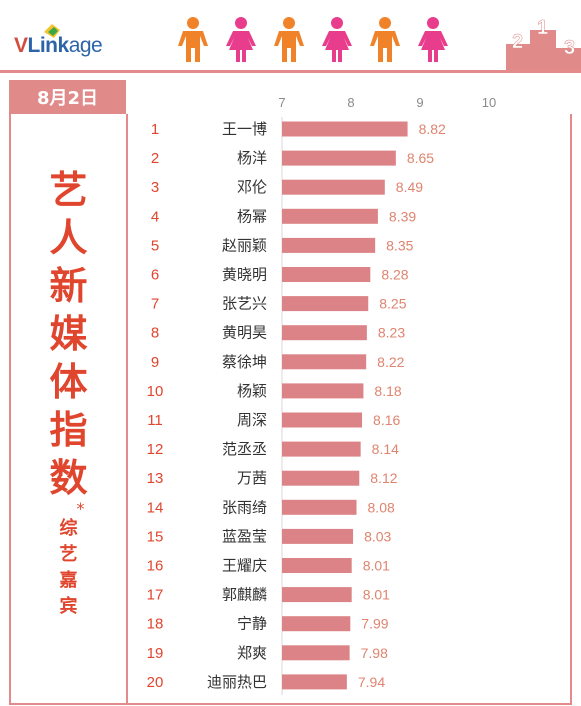  Describe the element at coordinates (155, 362) in the screenshot. I see `rank-number: 9` at that location.